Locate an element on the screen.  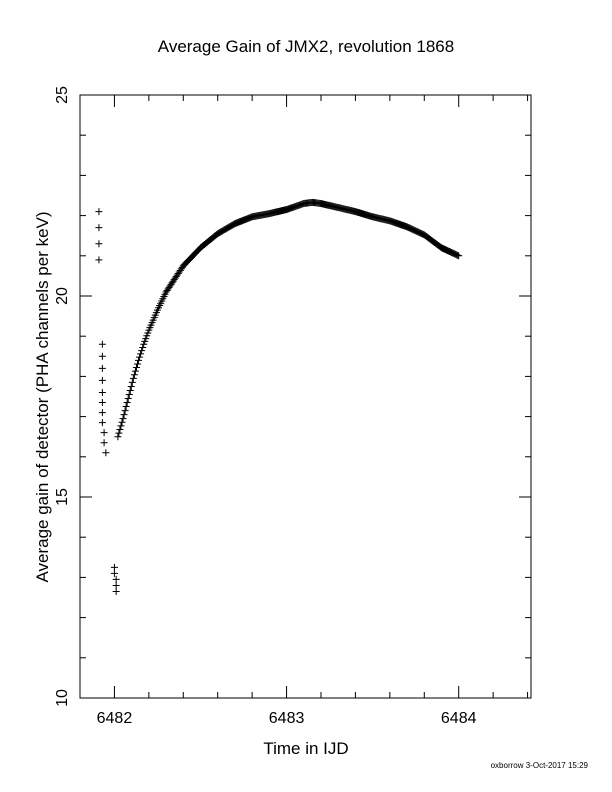
x-tick-label: 6484 is located at coordinates (459, 718).